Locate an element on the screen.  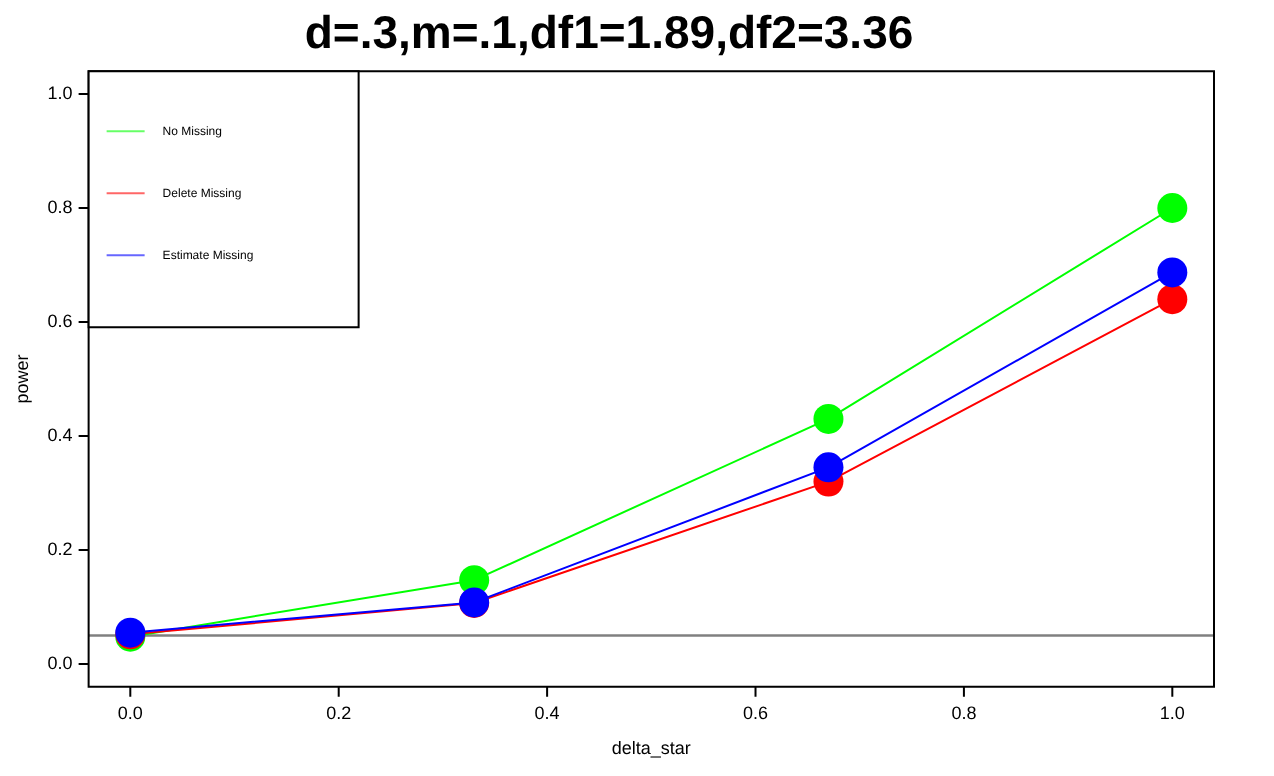
x-tick-label: 1.0 is located at coordinates (1172, 712).